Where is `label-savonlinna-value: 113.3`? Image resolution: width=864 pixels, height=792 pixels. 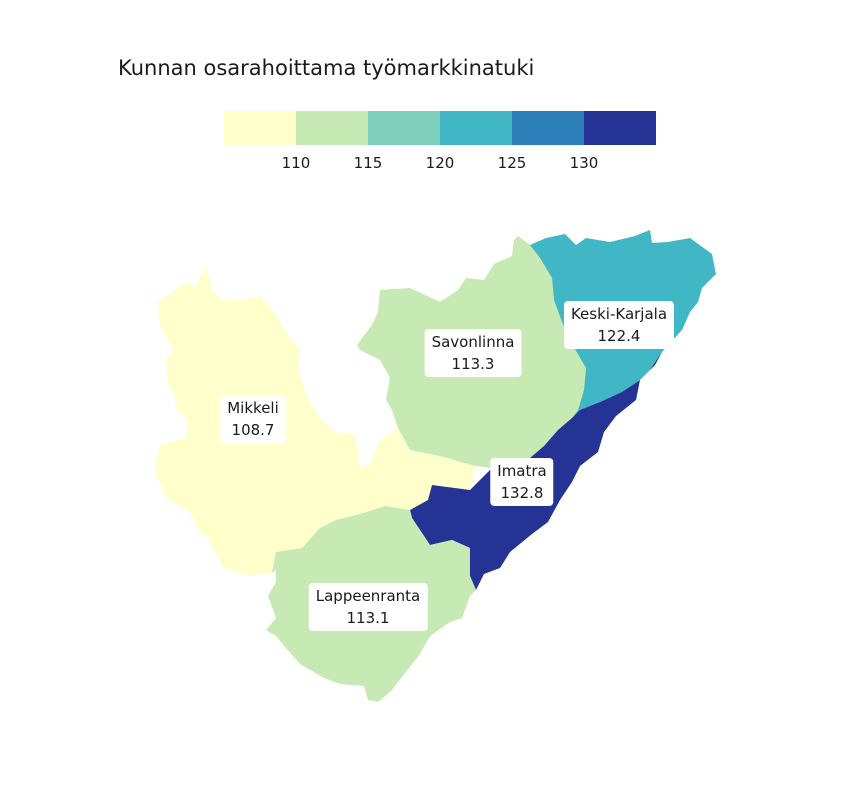 label-savonlinna-value: 113.3 is located at coordinates (473, 364).